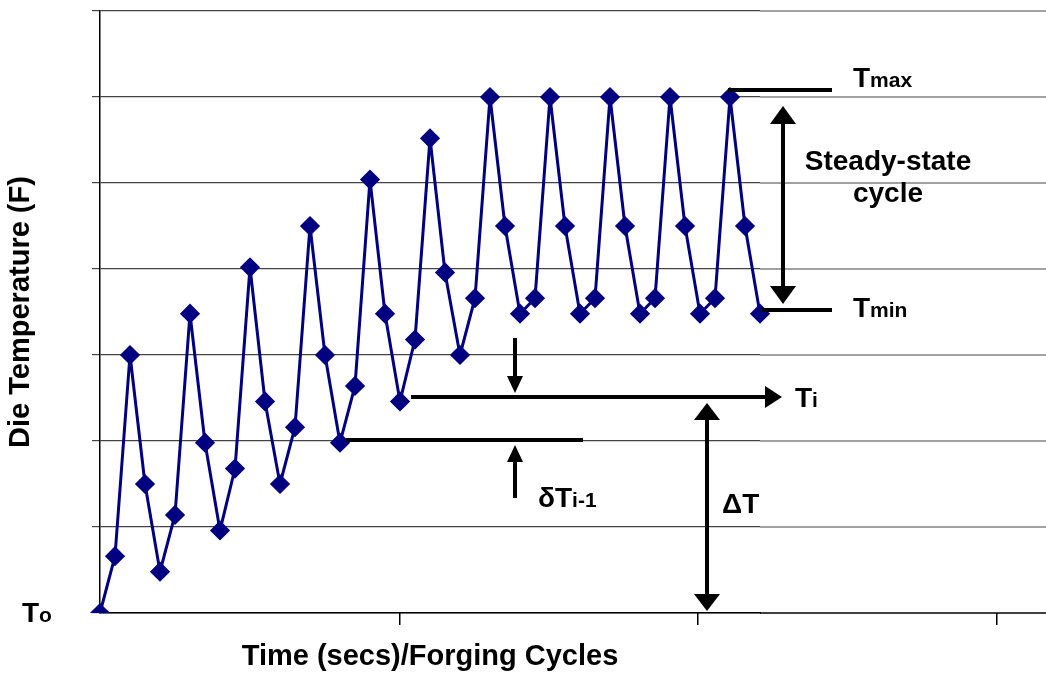 This screenshot has height=678, width=1046. What do you see at coordinates (888, 177) in the screenshot?
I see `text: Steady-state cycle` at bounding box center [888, 177].